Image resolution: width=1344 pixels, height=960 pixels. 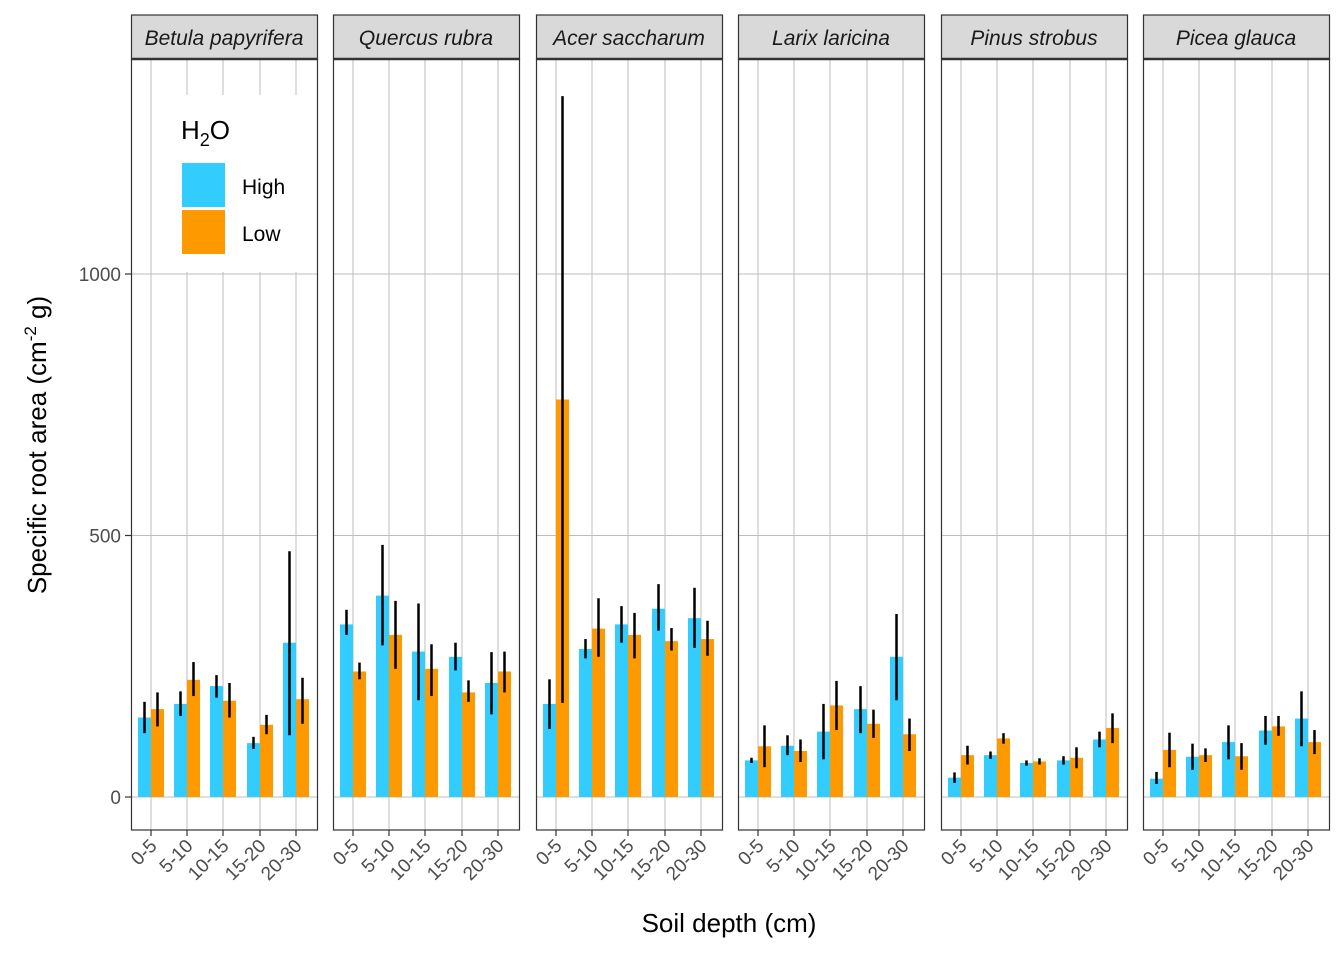 What do you see at coordinates (203, 185) in the screenshot?
I see `legend-key-high` at bounding box center [203, 185].